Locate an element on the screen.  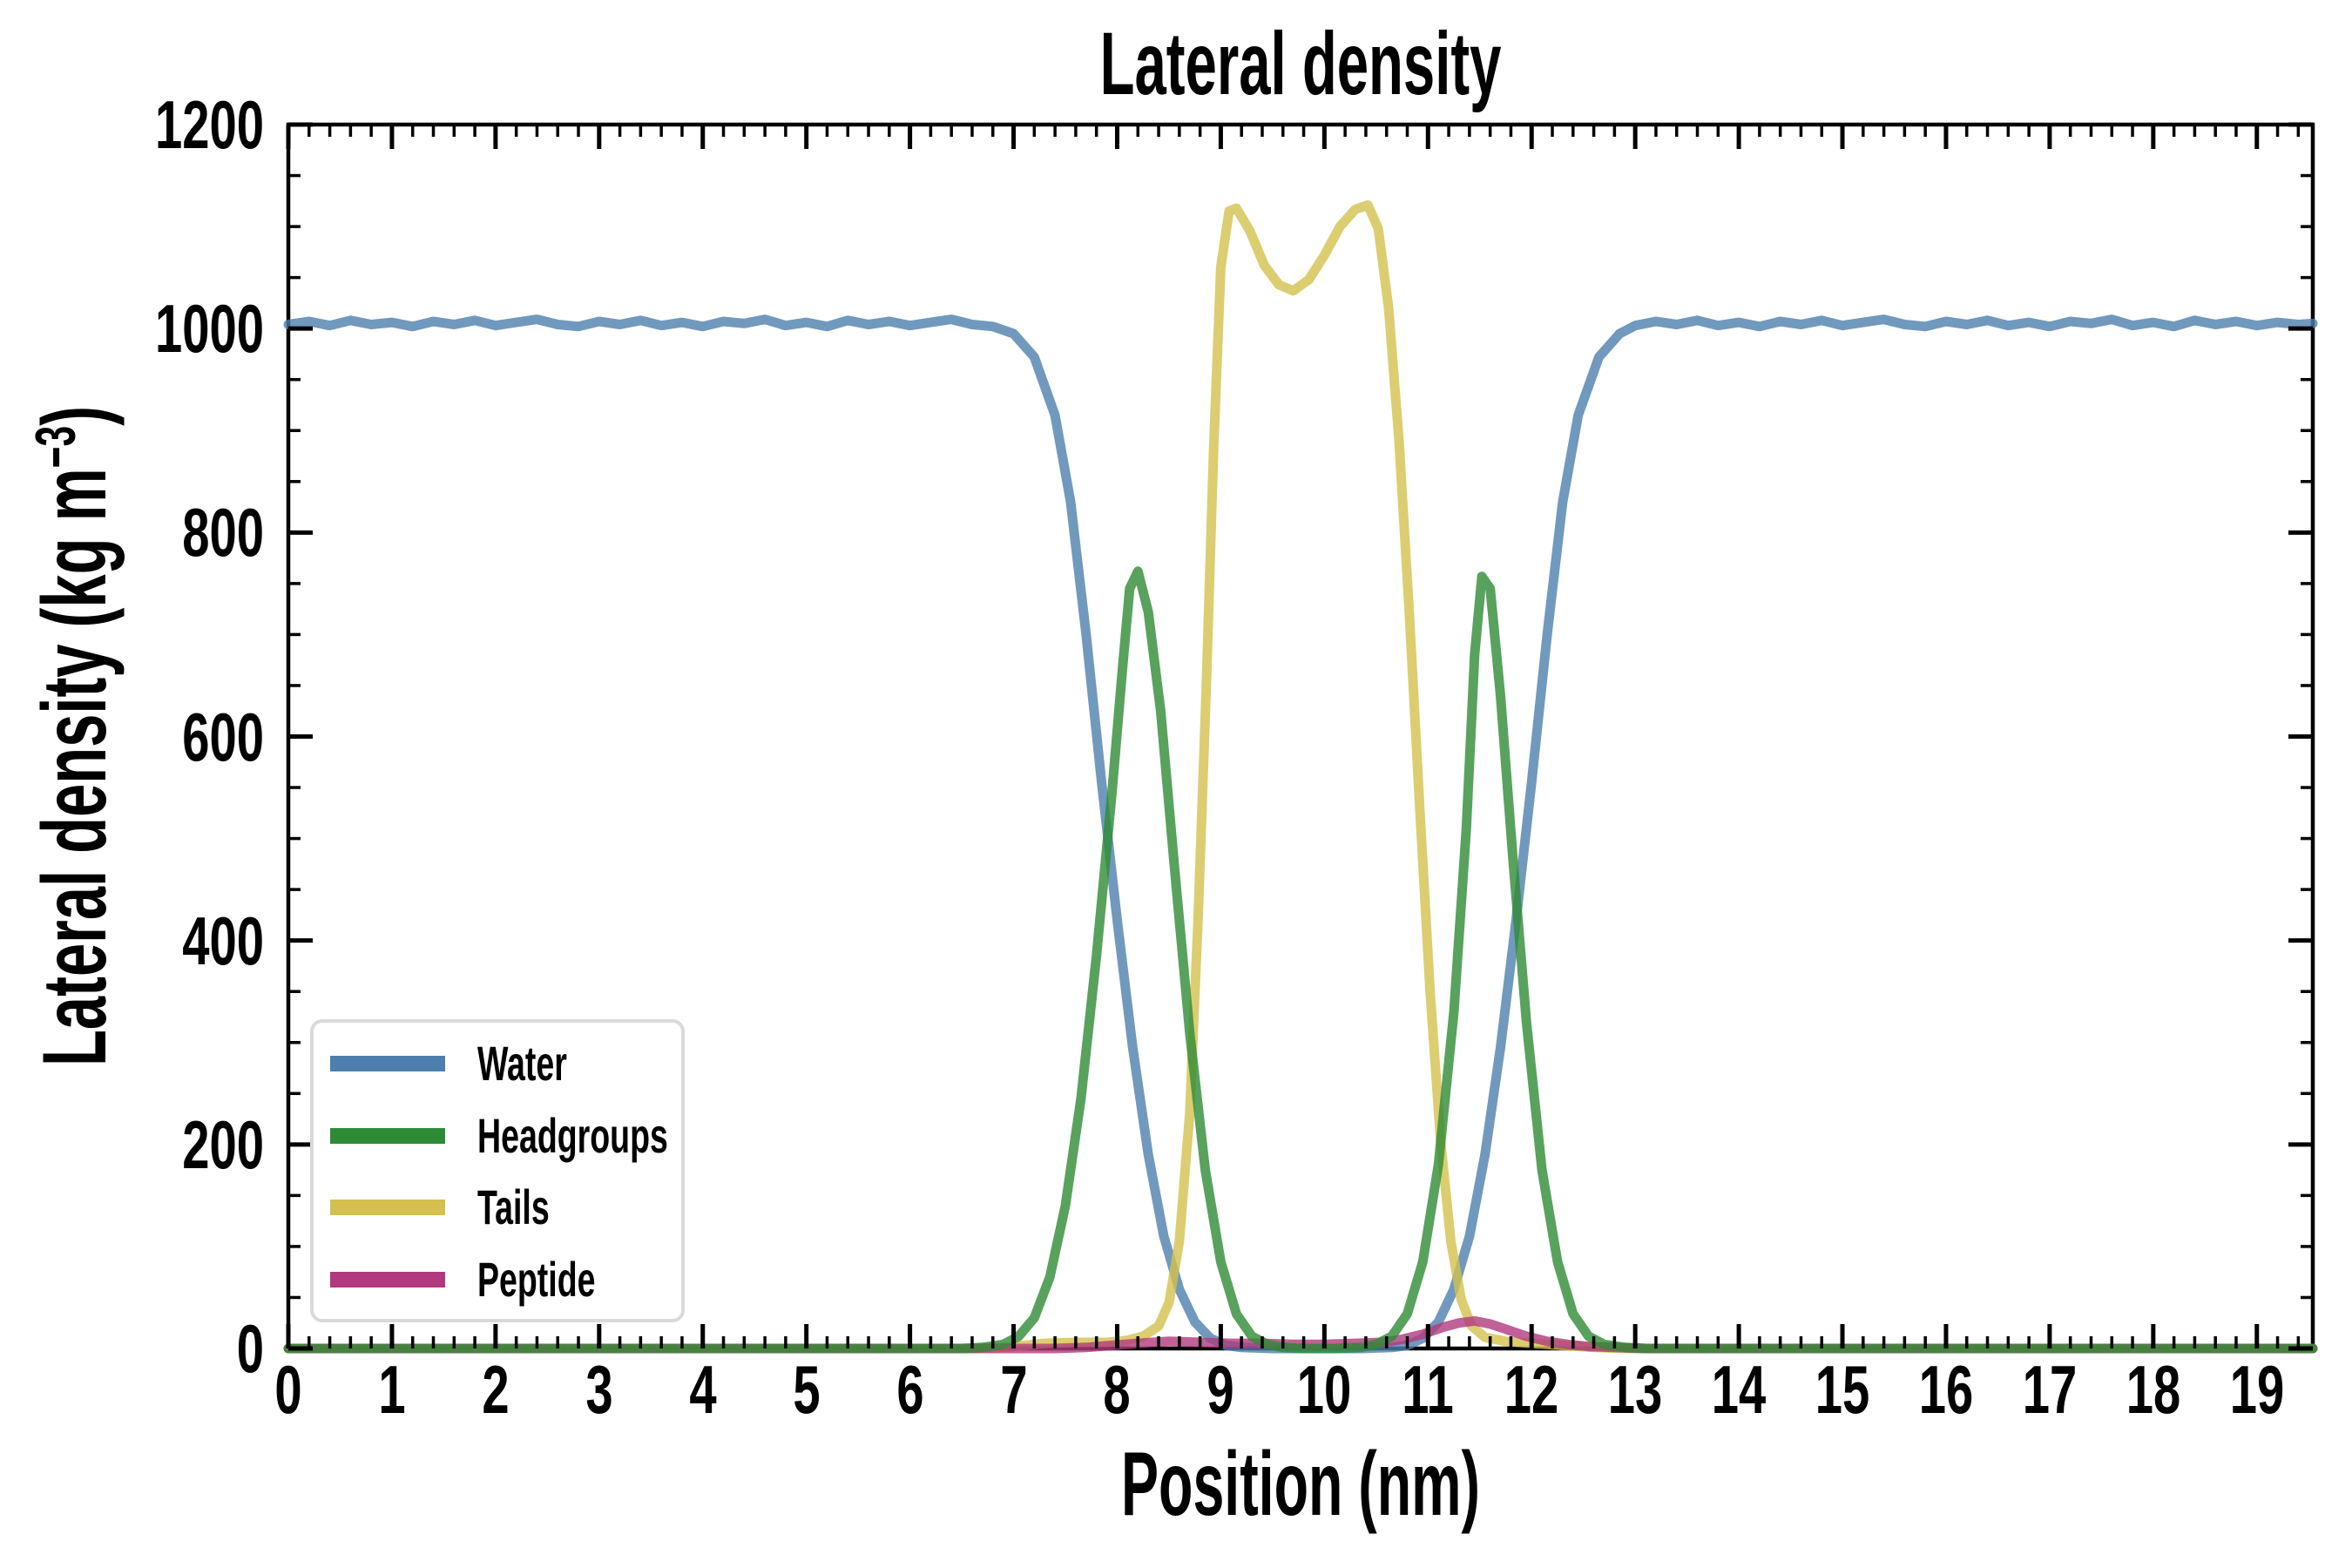
legend-label-tails: Tails is located at coordinates (513, 1206).